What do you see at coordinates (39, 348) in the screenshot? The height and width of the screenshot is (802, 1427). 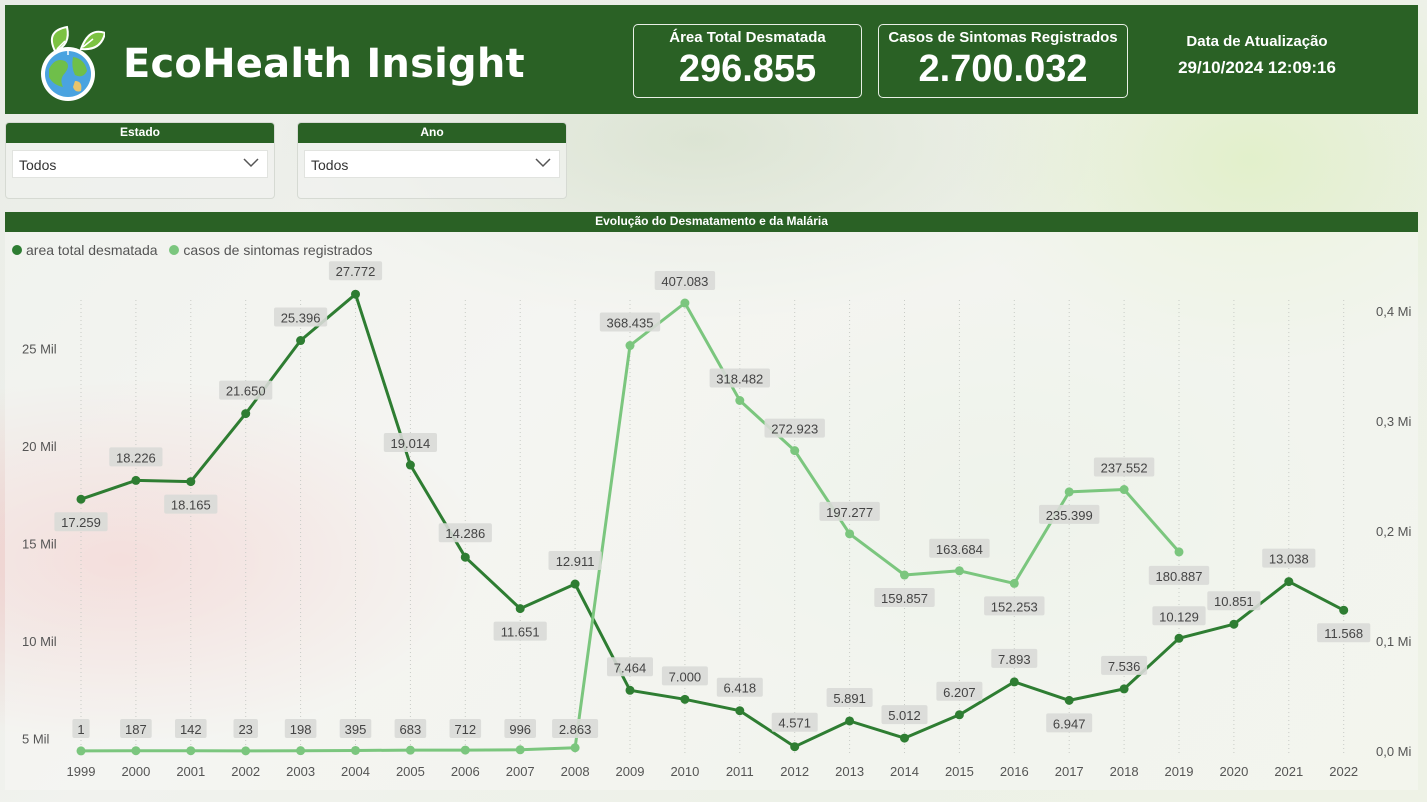 I see `y-left-tick-label: 25 Mil` at bounding box center [39, 348].